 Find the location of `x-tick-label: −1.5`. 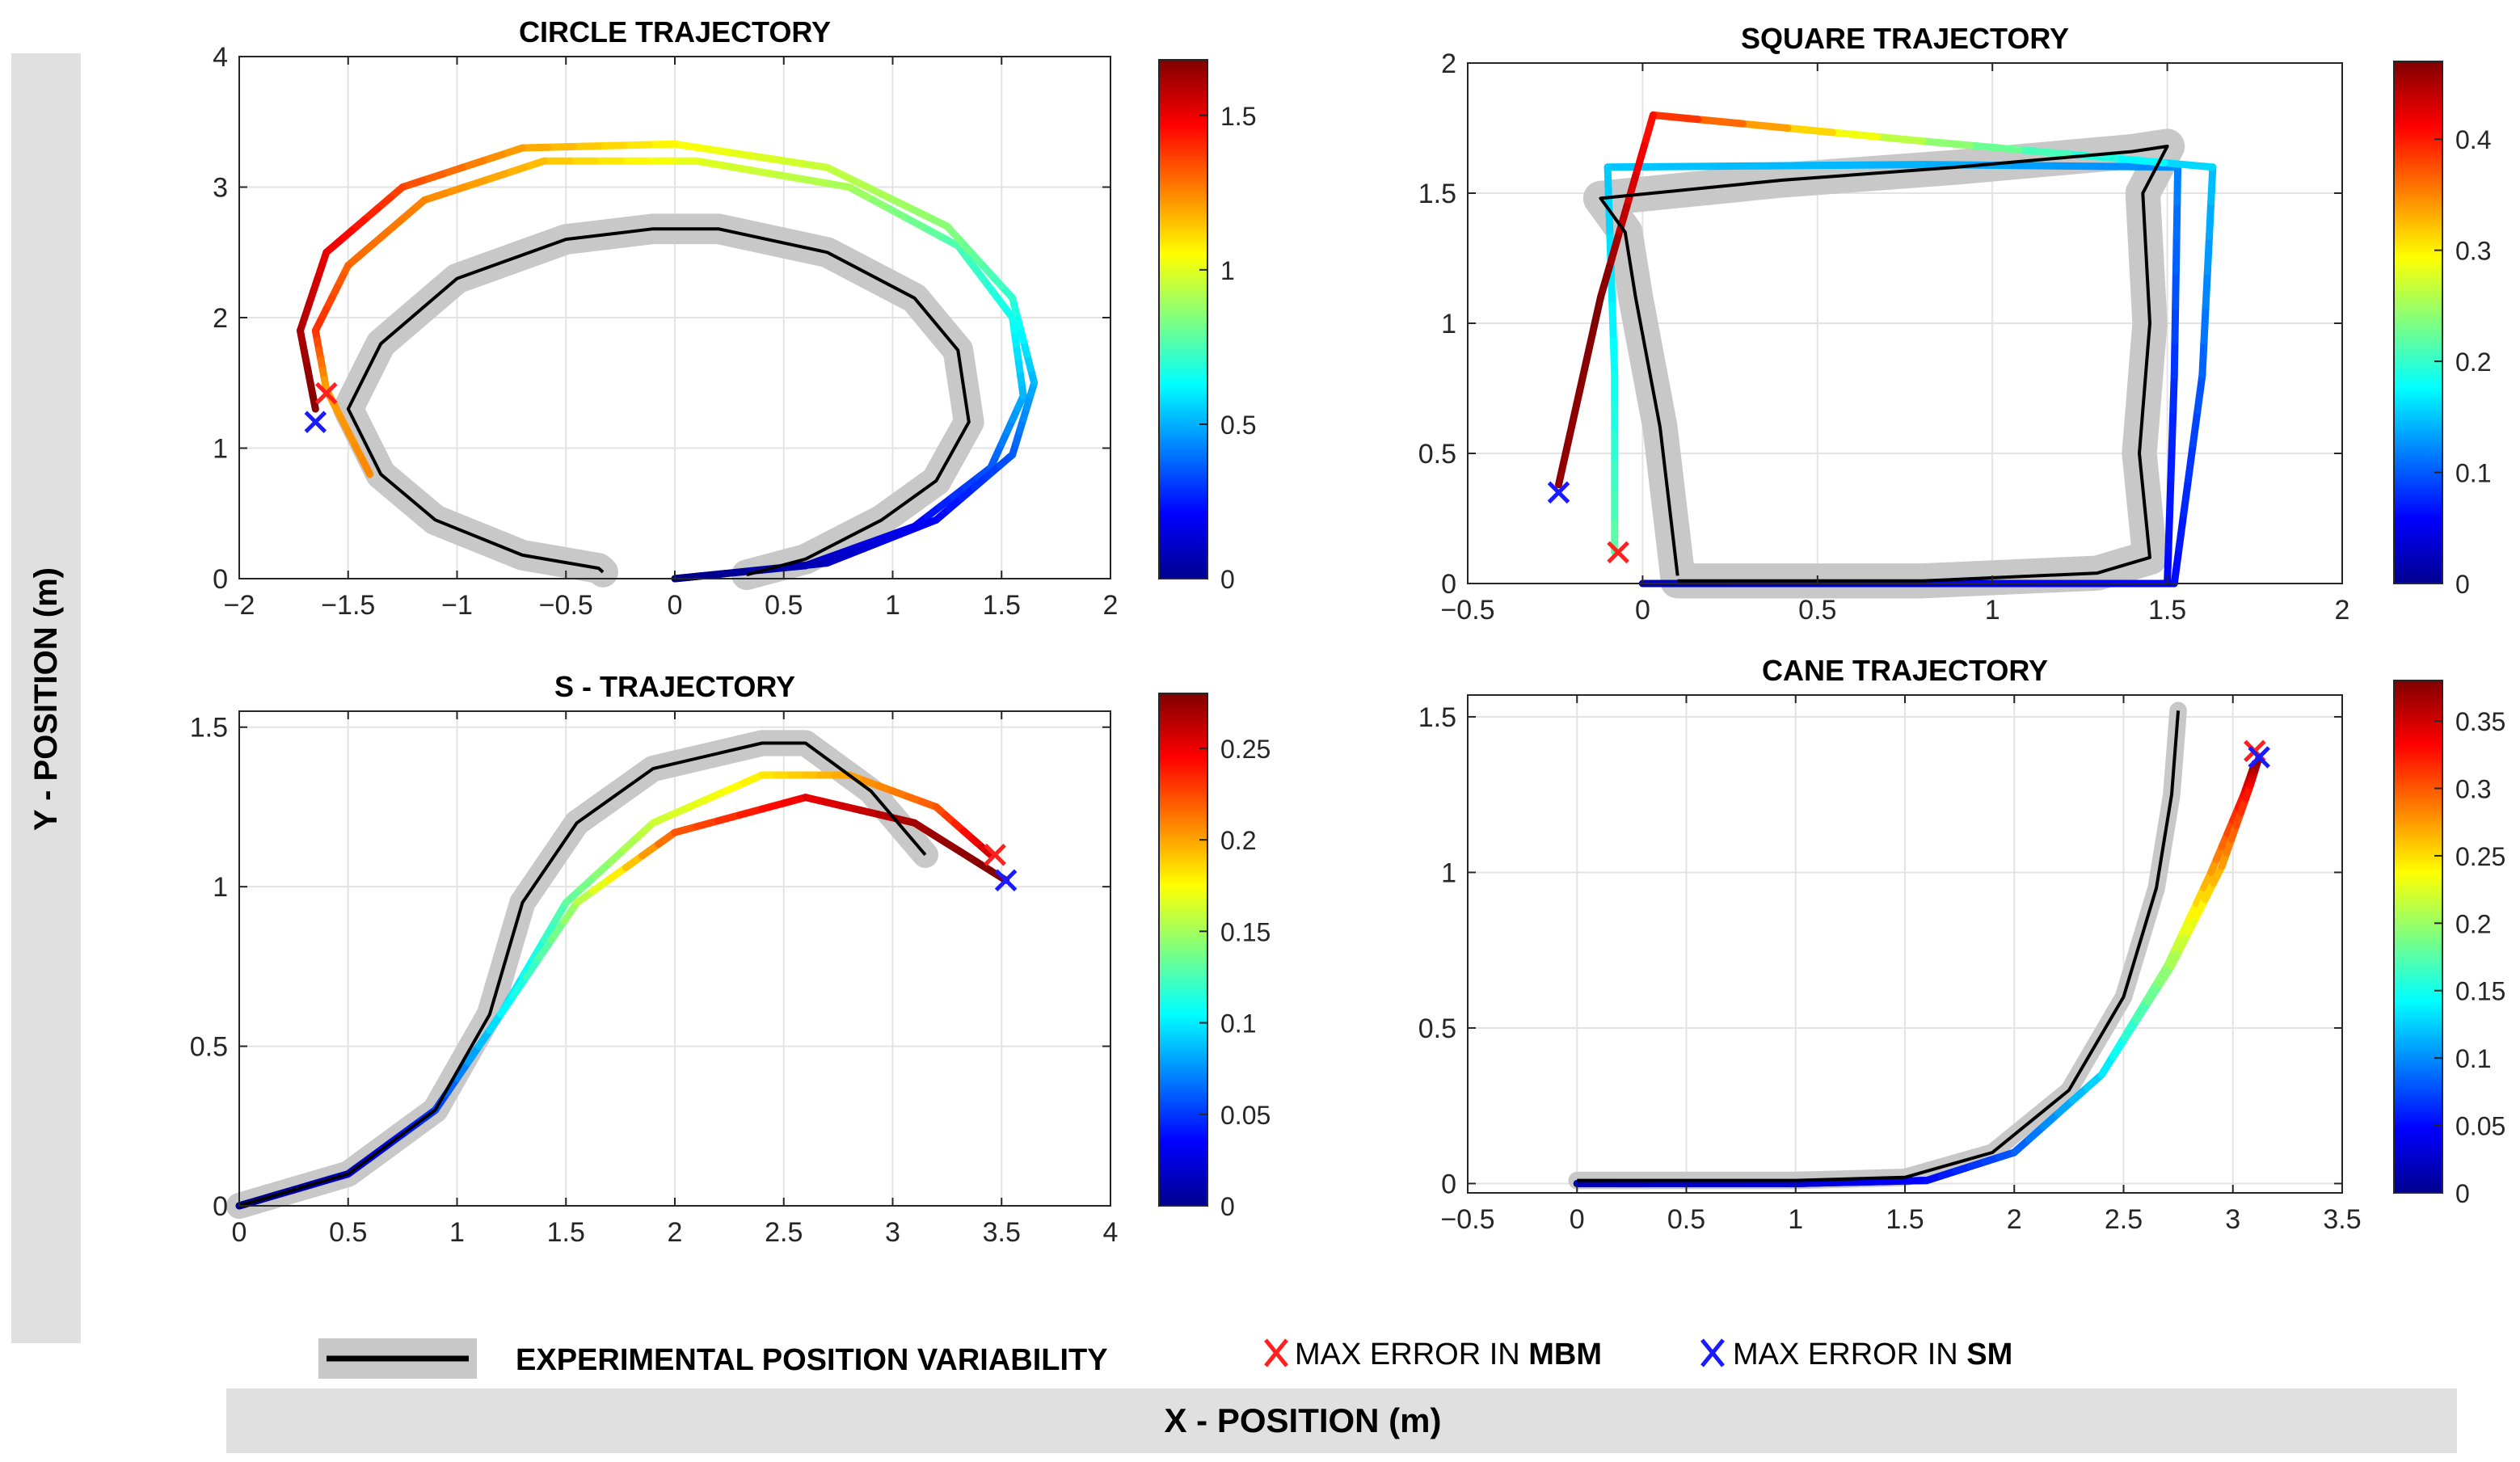

x-tick-label: −1.5 is located at coordinates (348, 605).